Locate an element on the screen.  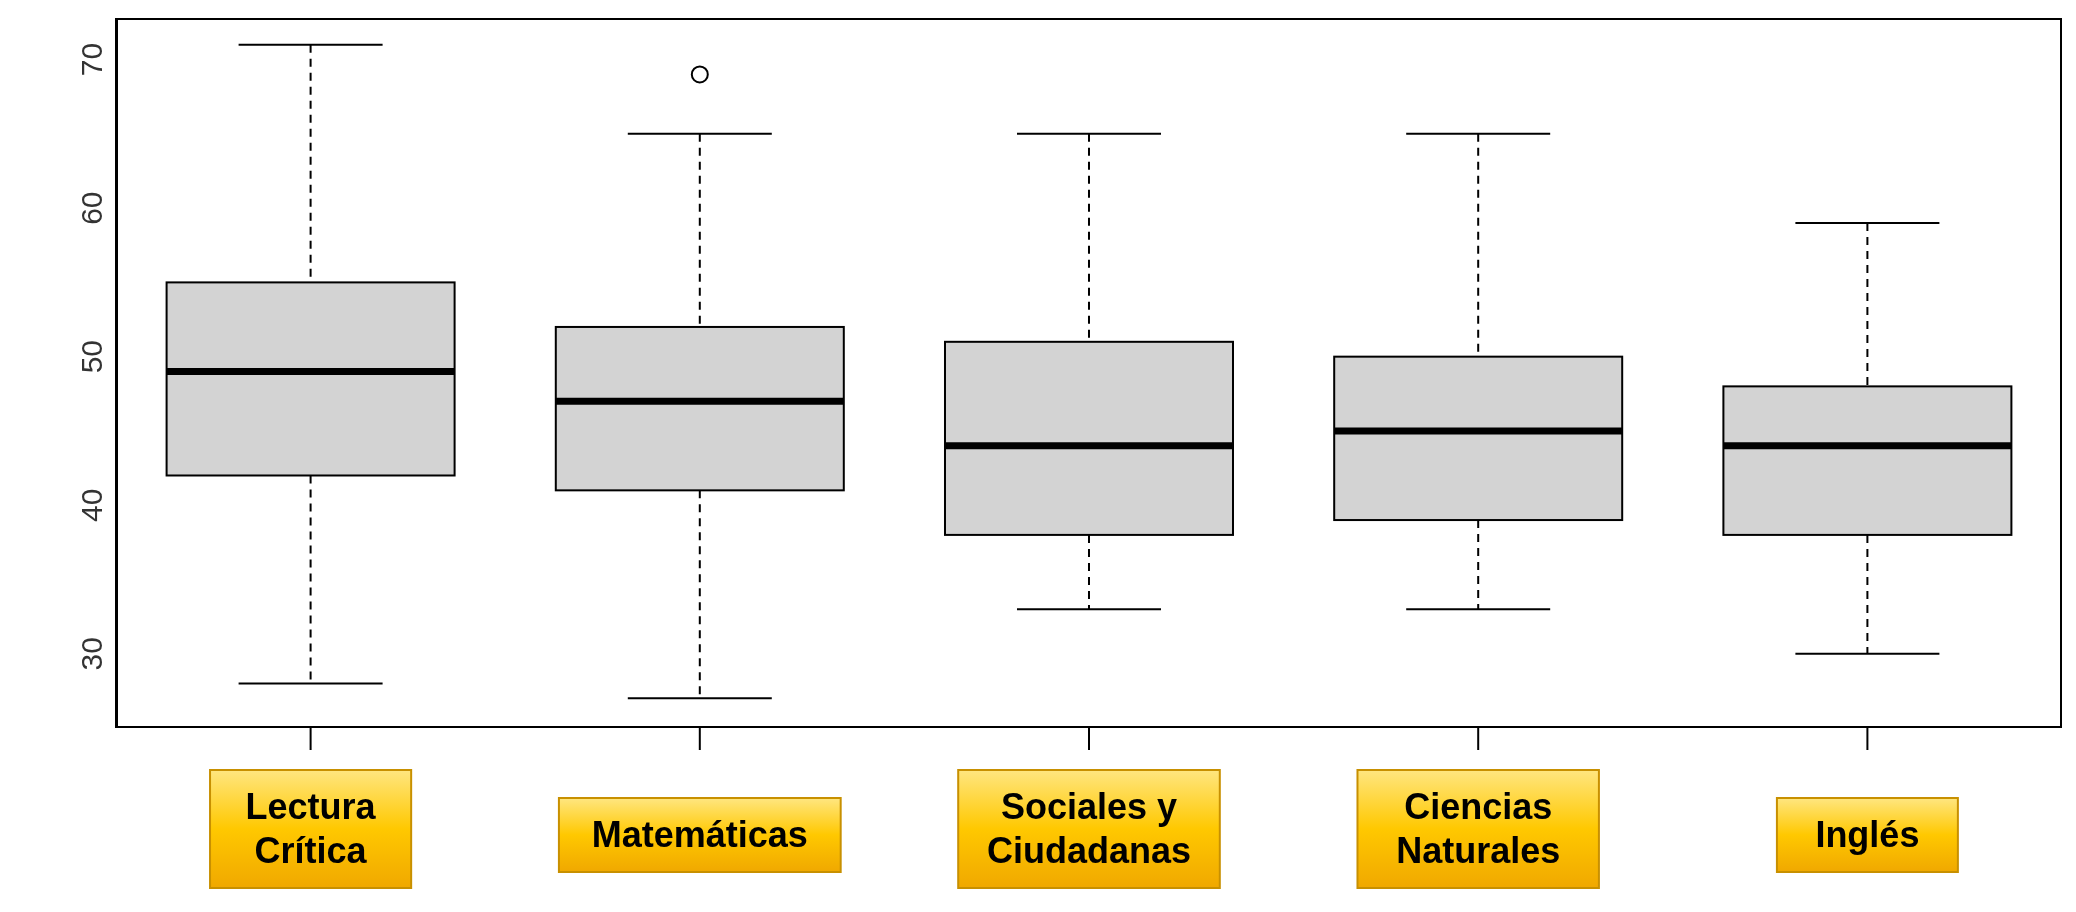
y-tick-label: 60 is located at coordinates (91, 208).